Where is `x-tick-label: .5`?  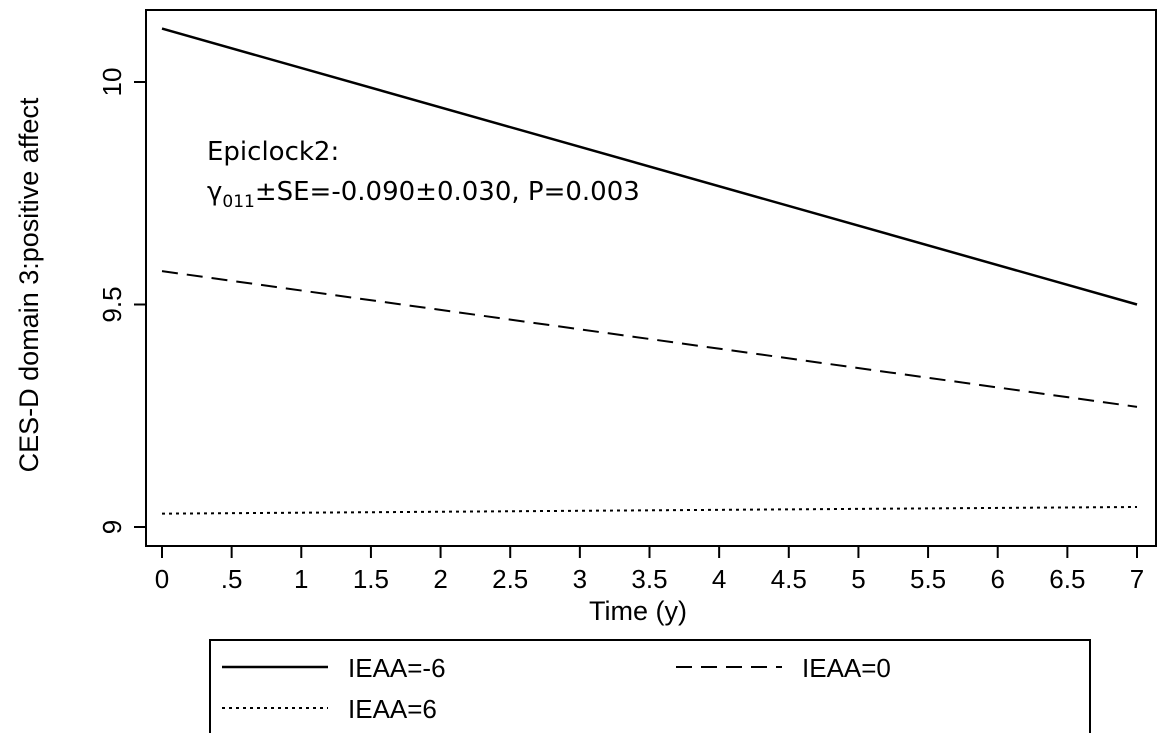 x-tick-label: .5 is located at coordinates (232, 579).